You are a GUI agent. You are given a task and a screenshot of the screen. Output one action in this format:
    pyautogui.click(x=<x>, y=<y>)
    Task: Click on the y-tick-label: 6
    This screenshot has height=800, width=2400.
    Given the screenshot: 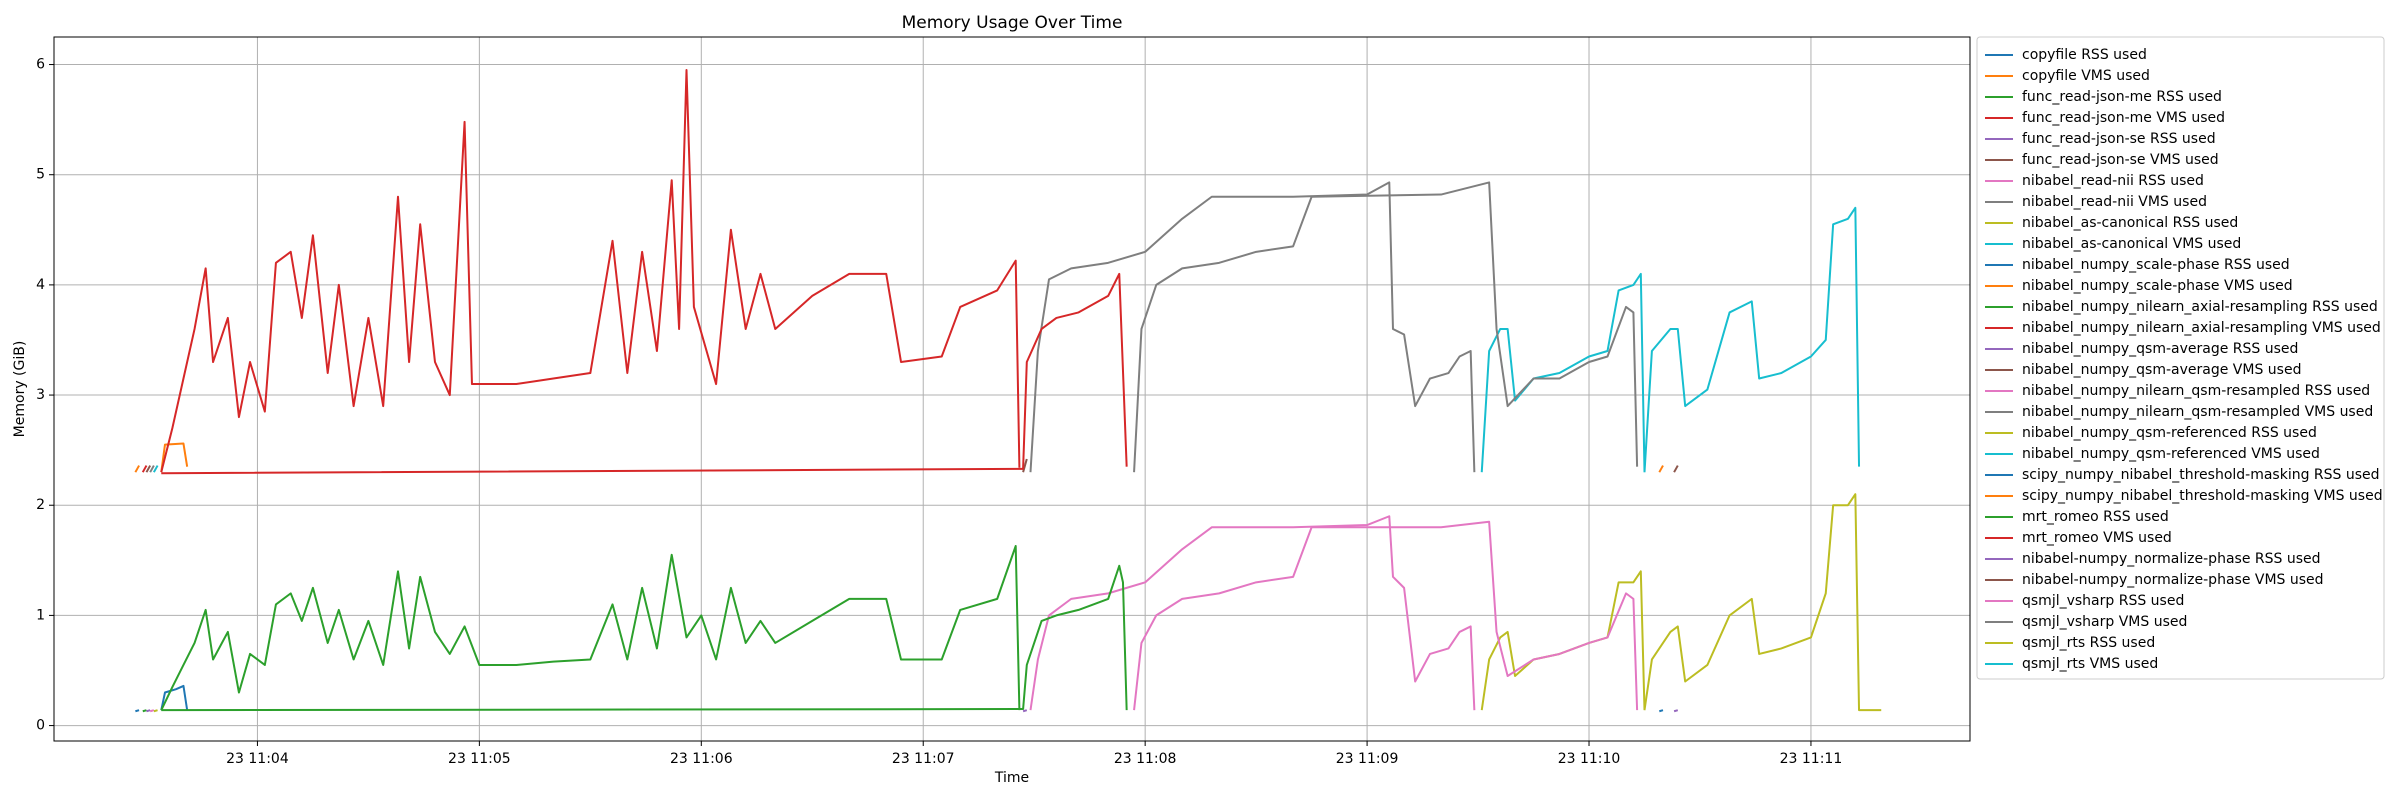 What is the action you would take?
    pyautogui.click(x=40, y=65)
    